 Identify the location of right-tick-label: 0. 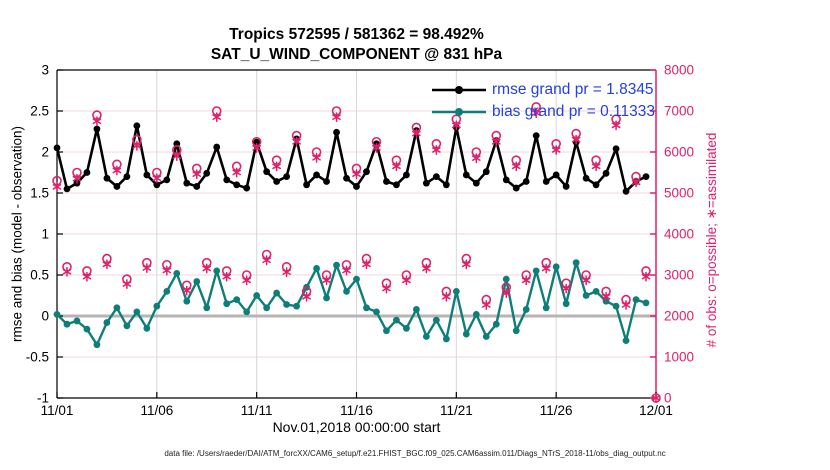
(668, 398).